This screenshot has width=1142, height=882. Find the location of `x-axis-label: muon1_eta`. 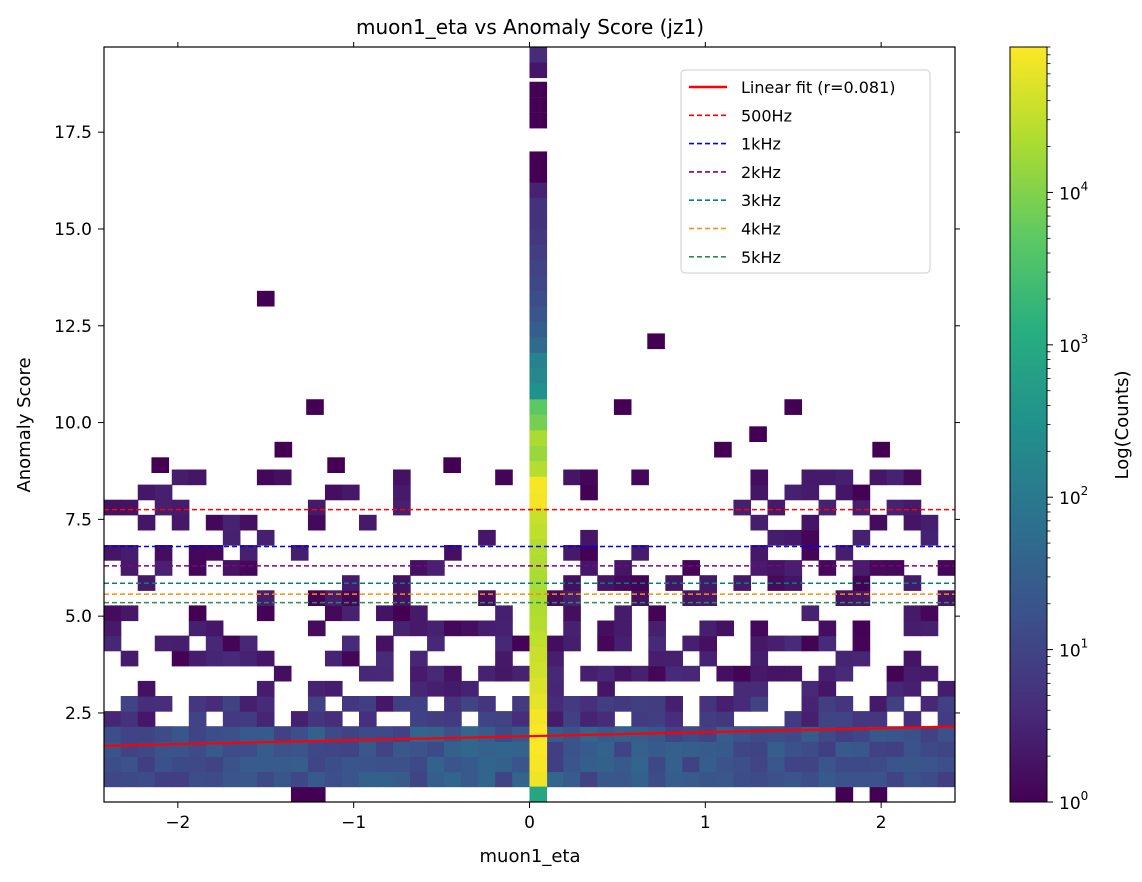

x-axis-label: muon1_eta is located at coordinates (530, 856).